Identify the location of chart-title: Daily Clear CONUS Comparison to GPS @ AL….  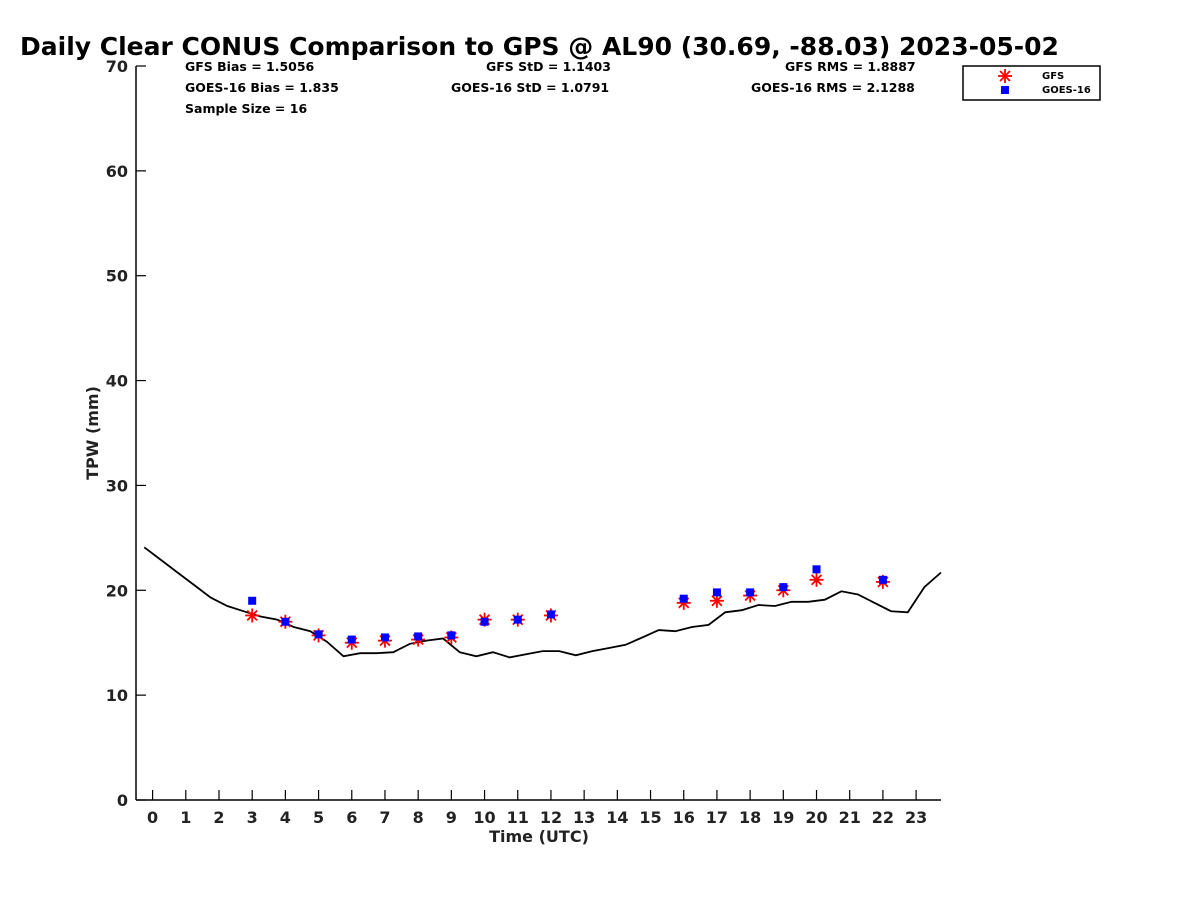
(539, 46).